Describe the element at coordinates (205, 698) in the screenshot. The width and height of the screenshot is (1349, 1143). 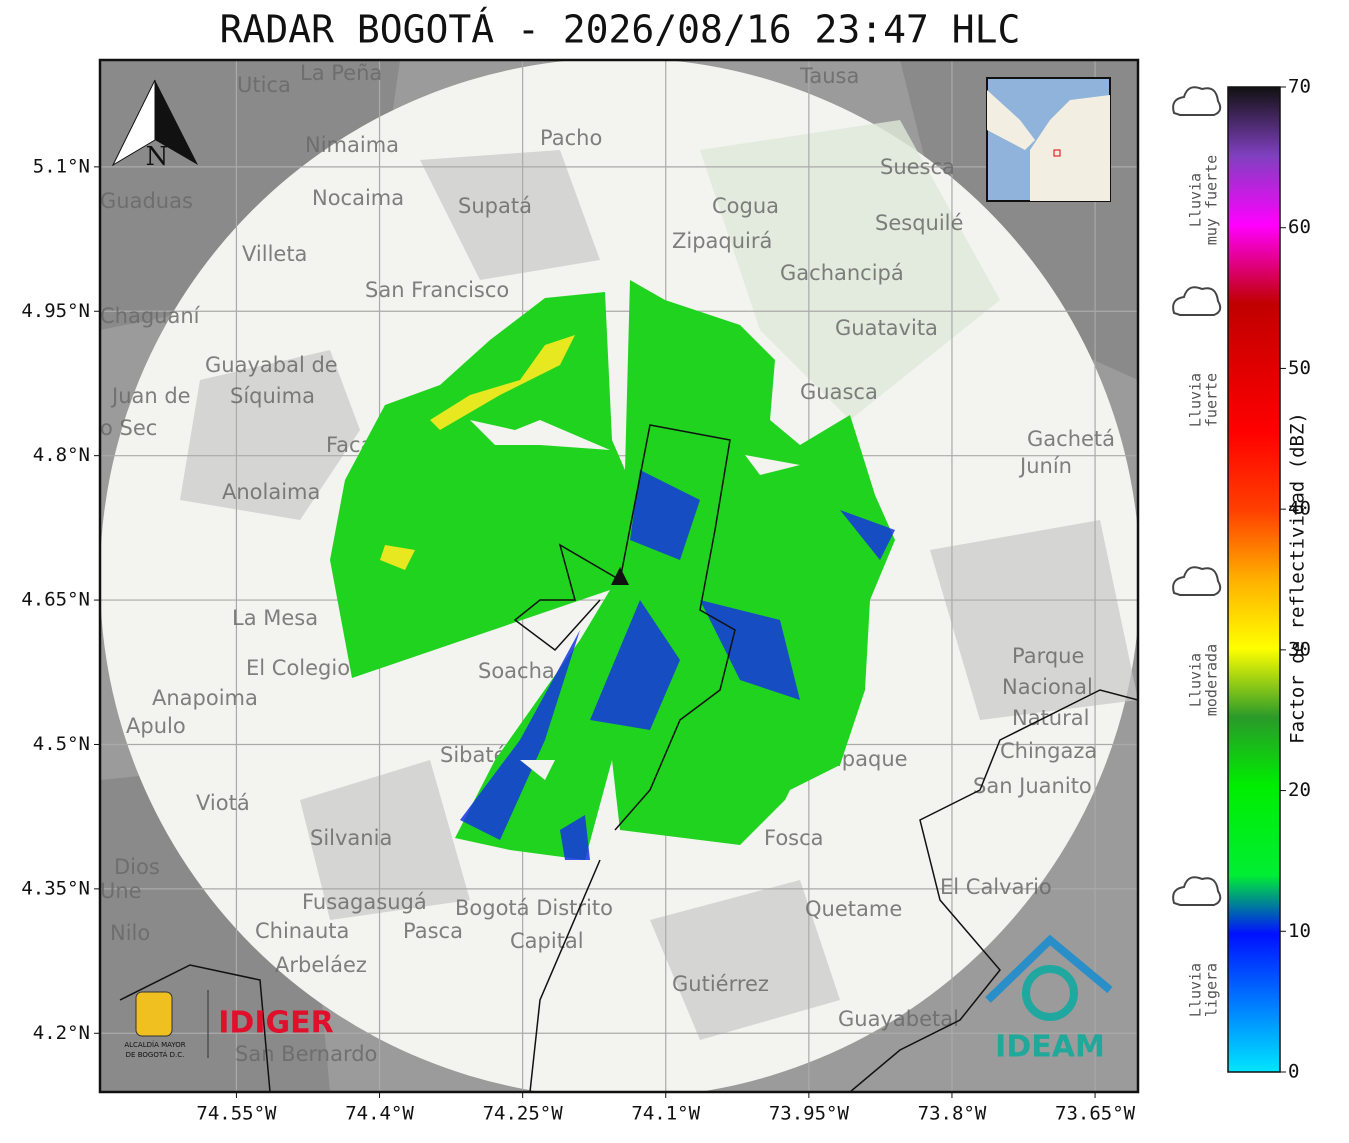
I see `place-label: Anapoima` at that location.